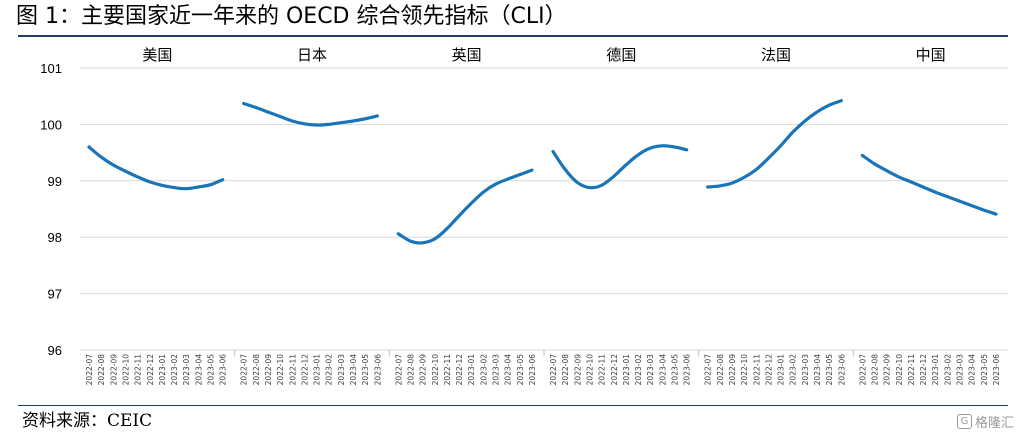  Describe the element at coordinates (964, 421) in the screenshot. I see `gelonghui-logo-icon: G` at that location.